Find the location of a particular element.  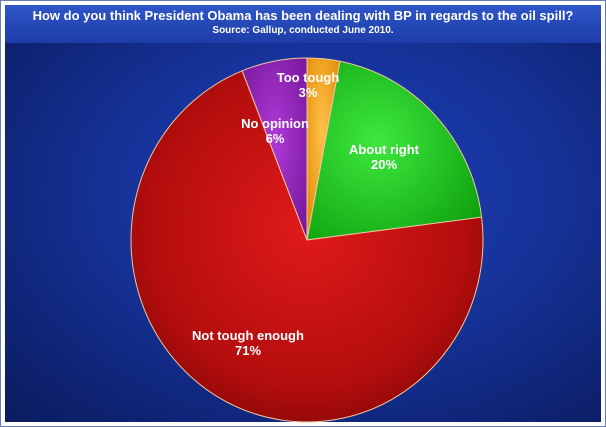

slice-label: About right is located at coordinates (384, 149).